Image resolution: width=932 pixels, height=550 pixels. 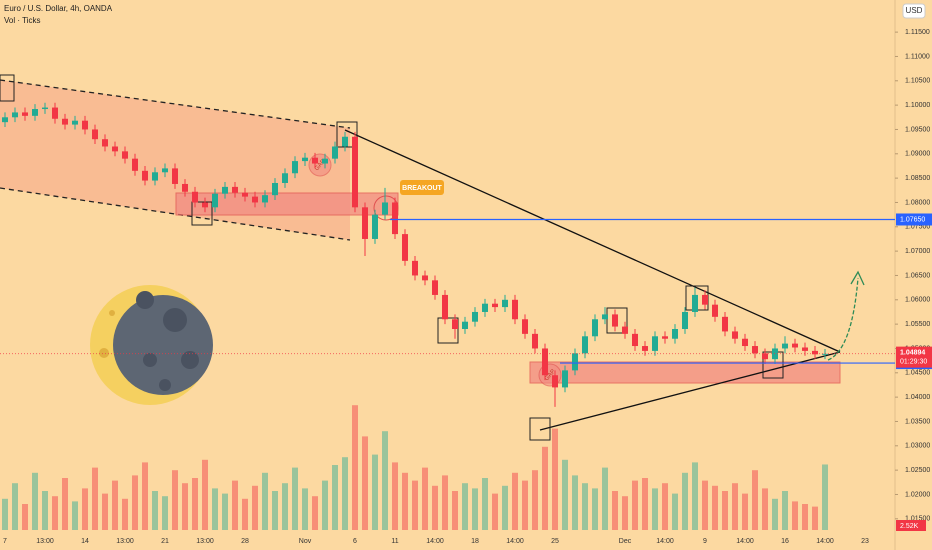 I want to click on currency-box, so click(x=914, y=11).